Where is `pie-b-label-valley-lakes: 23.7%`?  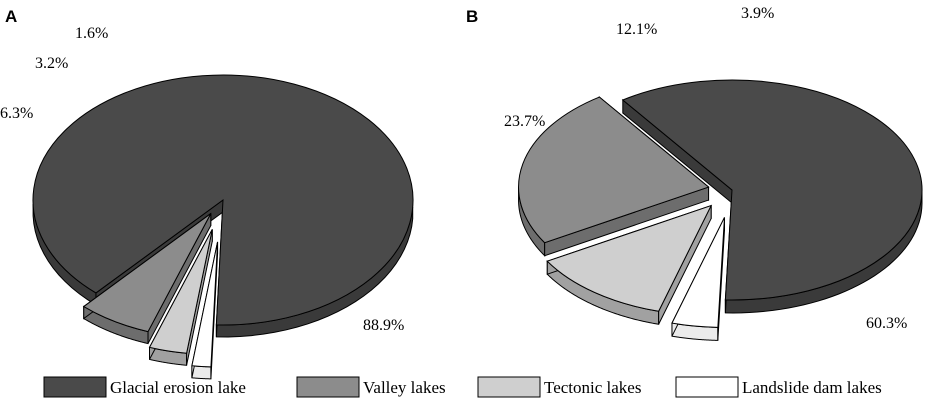 pie-b-label-valley-lakes: 23.7% is located at coordinates (524, 121).